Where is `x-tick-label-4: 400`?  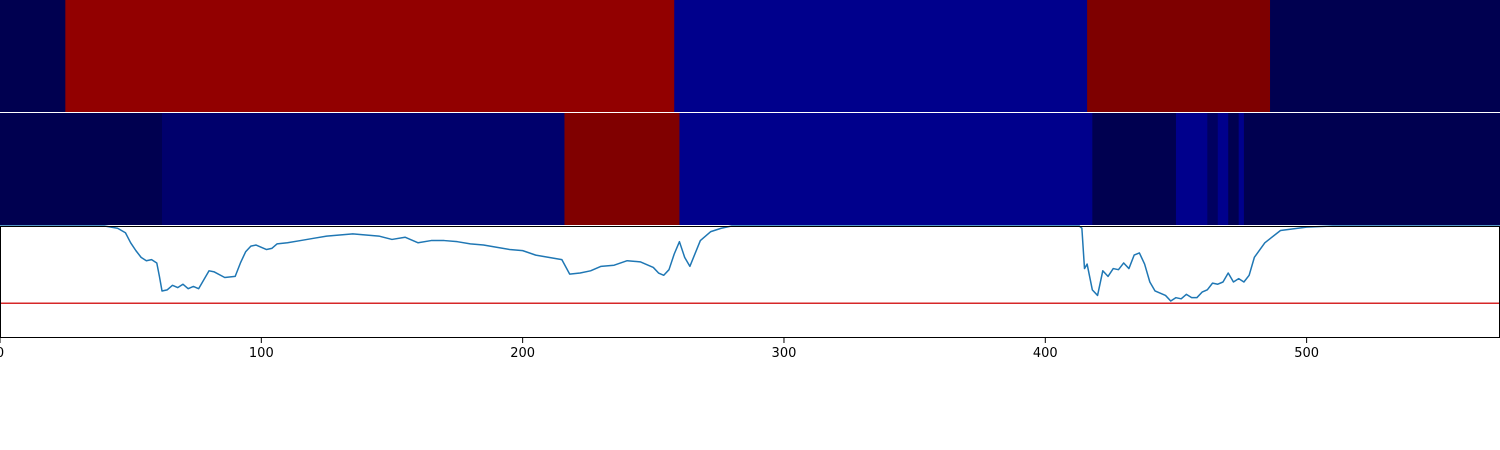 x-tick-label-4: 400 is located at coordinates (1045, 353).